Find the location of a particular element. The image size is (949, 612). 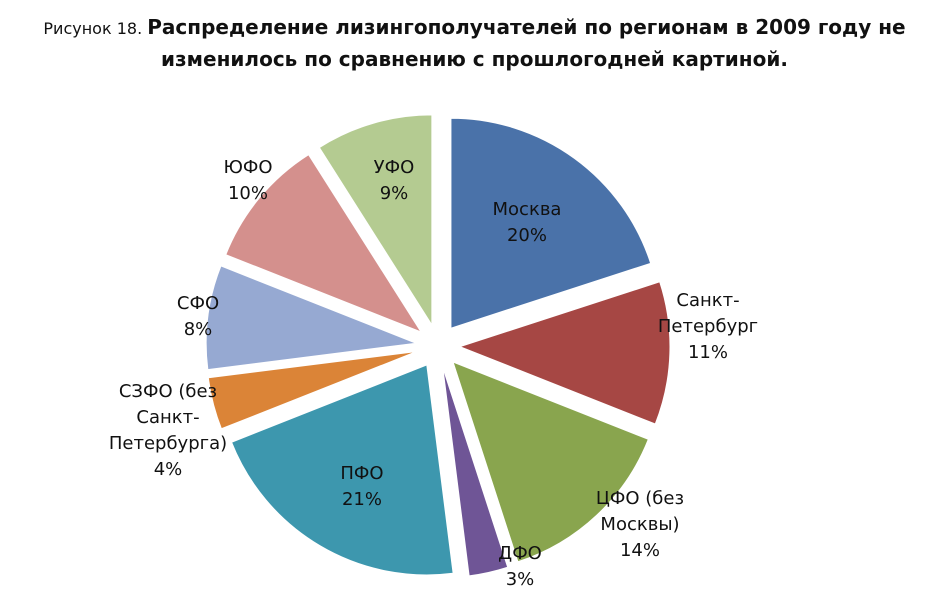

slice-value-label: 20% is located at coordinates (527, 235).